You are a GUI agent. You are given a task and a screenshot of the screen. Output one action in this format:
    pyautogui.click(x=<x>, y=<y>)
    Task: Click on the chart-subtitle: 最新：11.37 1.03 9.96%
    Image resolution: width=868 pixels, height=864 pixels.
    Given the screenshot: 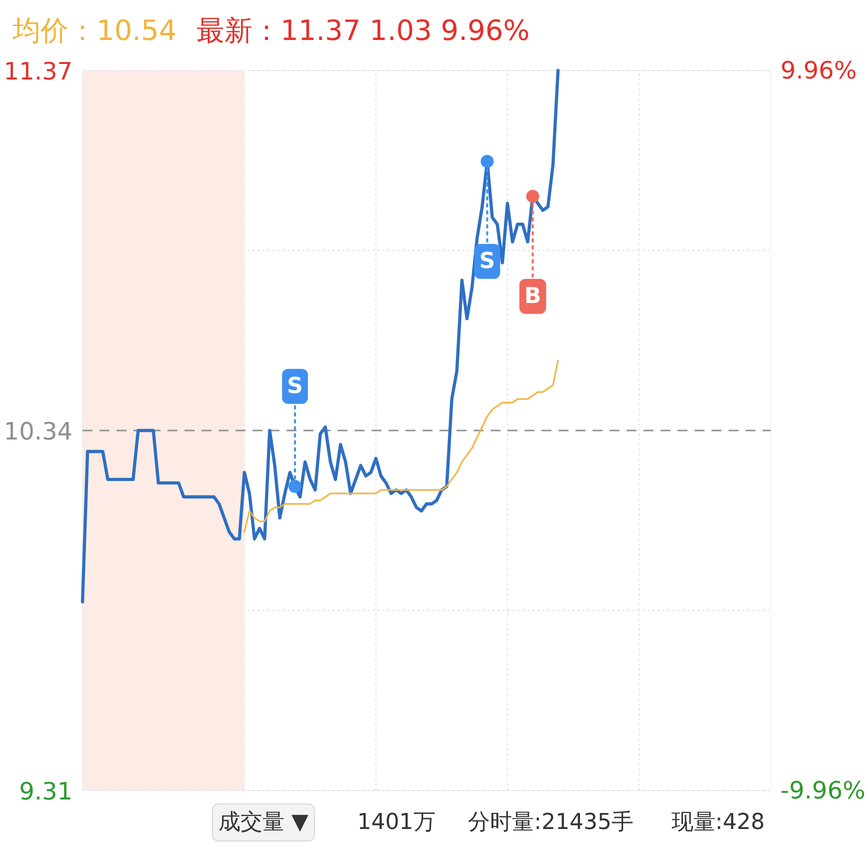 What is the action you would take?
    pyautogui.click(x=363, y=30)
    